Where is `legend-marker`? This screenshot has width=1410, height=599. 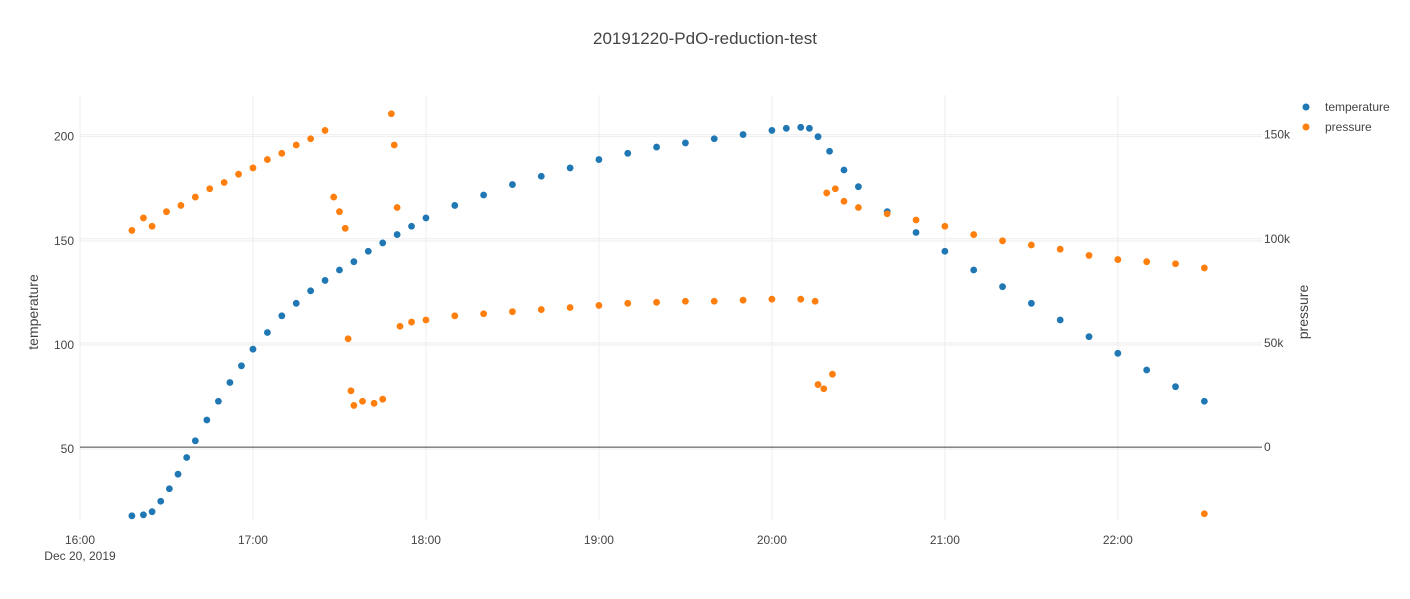
legend-marker is located at coordinates (1306, 127).